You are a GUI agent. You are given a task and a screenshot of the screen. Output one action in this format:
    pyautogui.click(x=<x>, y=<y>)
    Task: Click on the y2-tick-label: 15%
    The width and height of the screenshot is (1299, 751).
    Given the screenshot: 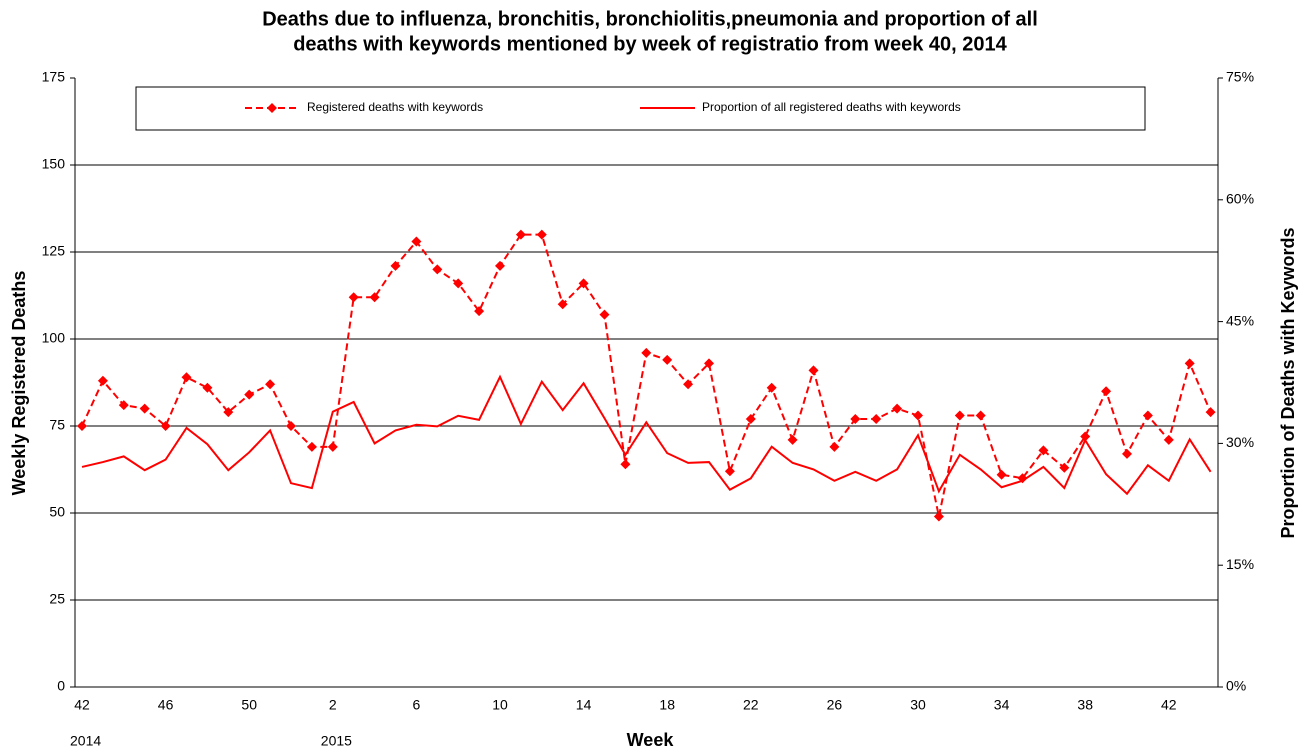 What is the action you would take?
    pyautogui.click(x=1240, y=564)
    